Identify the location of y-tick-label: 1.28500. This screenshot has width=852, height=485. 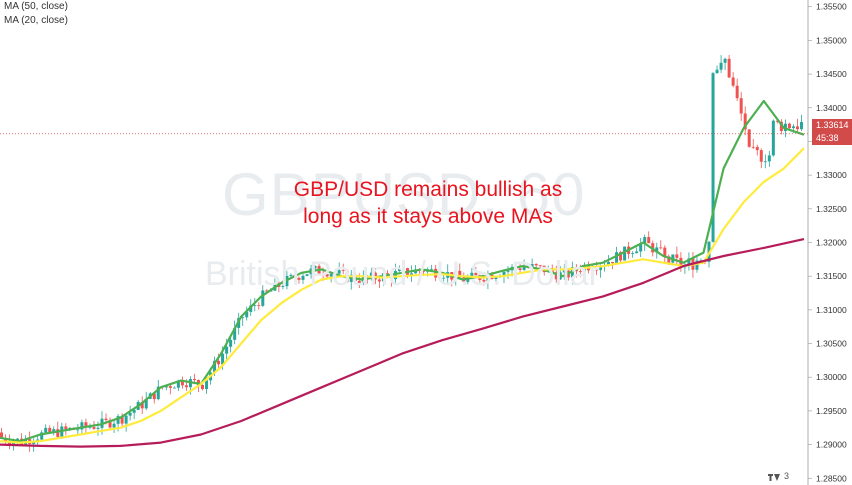
(831, 478).